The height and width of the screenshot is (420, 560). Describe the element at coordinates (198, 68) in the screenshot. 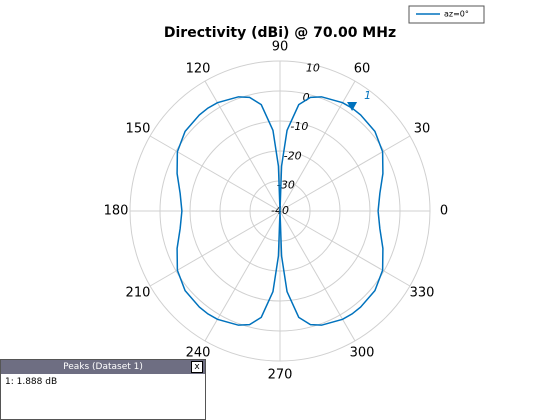

I see `theta-tick-label: 120` at that location.